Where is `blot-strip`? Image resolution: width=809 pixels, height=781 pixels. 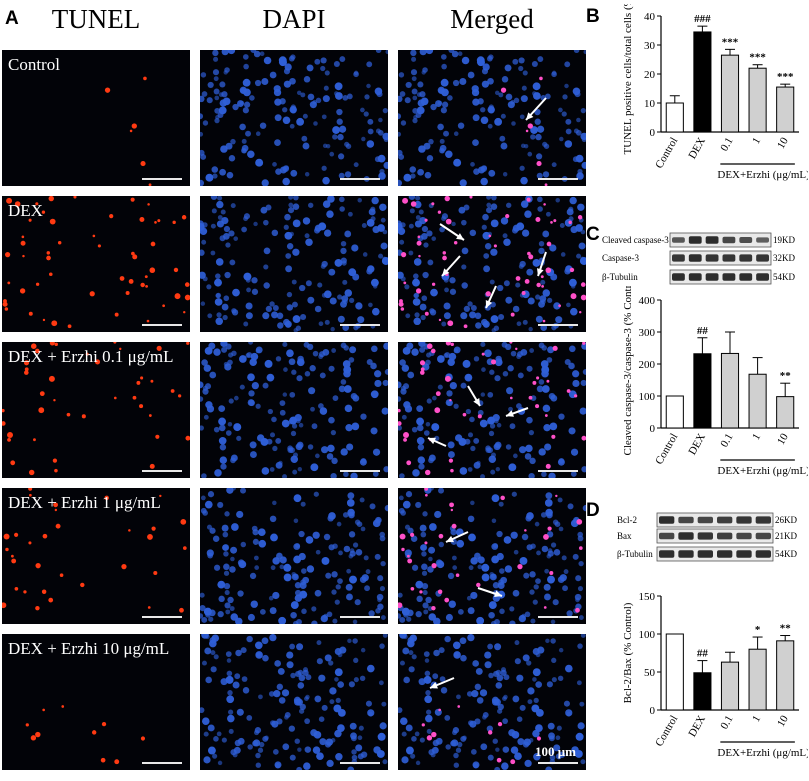
blot-strip is located at coordinates (715, 554).